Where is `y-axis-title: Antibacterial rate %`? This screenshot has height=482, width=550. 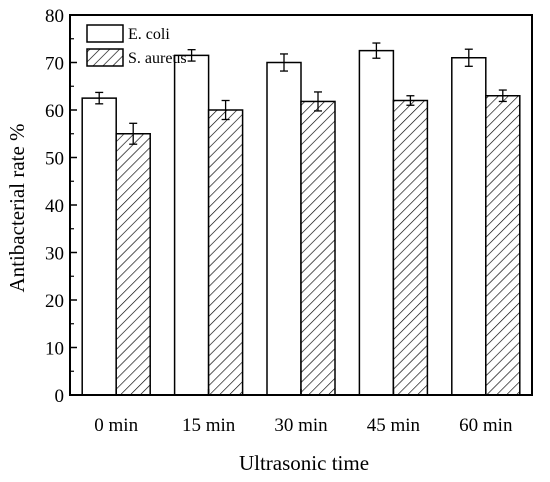 y-axis-title: Antibacterial rate % is located at coordinates (17, 207).